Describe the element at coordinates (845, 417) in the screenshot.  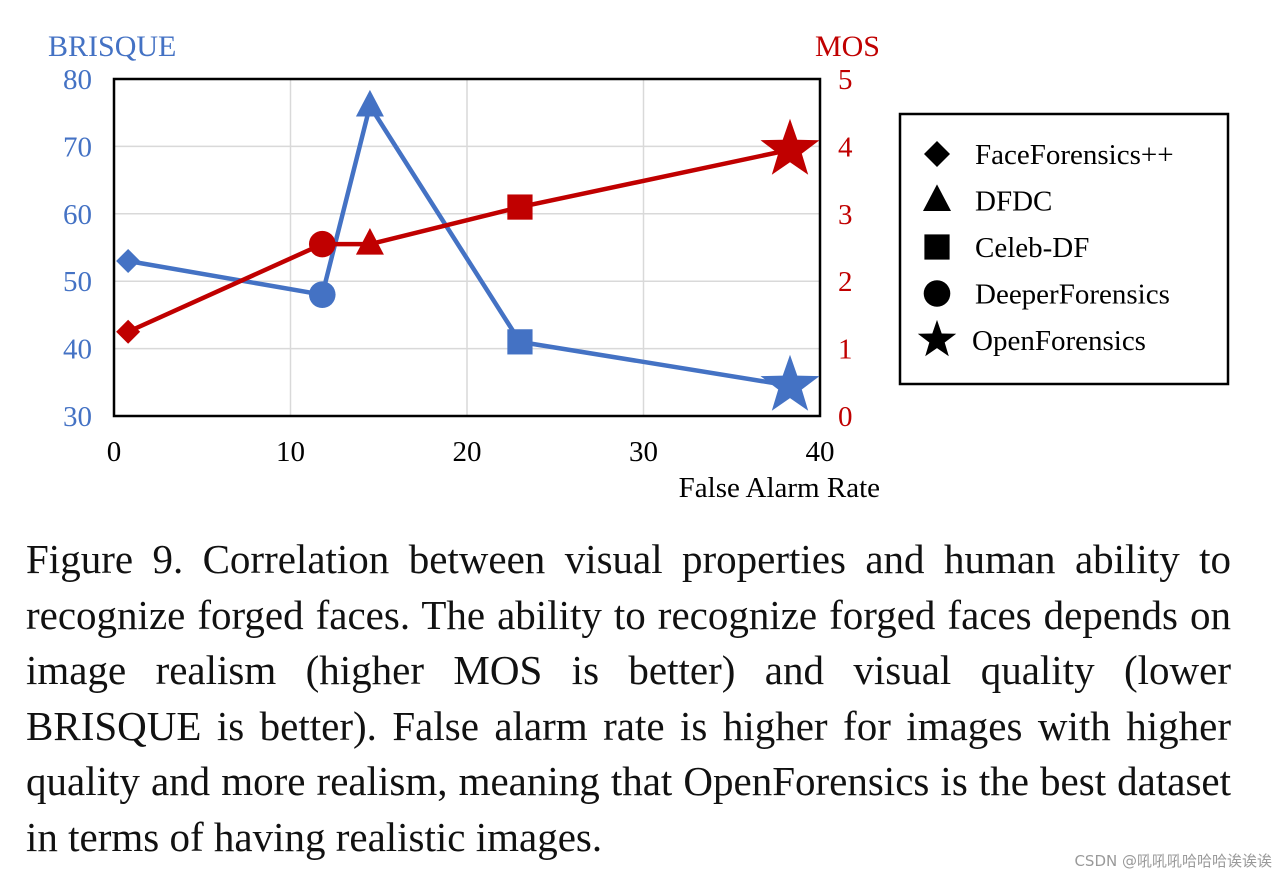
I see `right-y-tick-label: 0` at that location.